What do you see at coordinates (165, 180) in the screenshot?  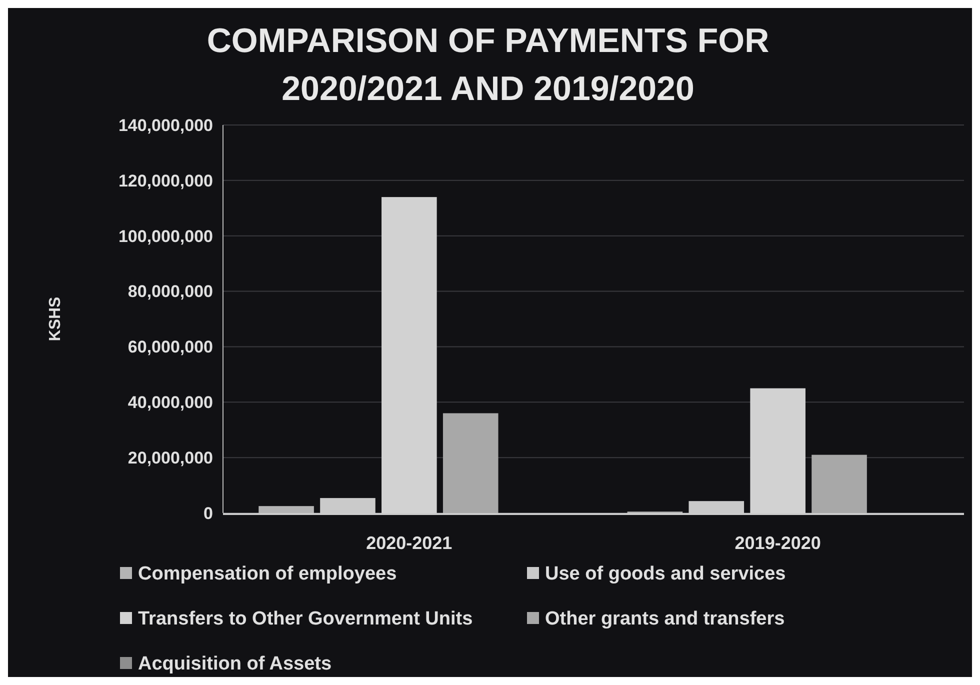 I see `y-tick-label: 120,000,000` at bounding box center [165, 180].